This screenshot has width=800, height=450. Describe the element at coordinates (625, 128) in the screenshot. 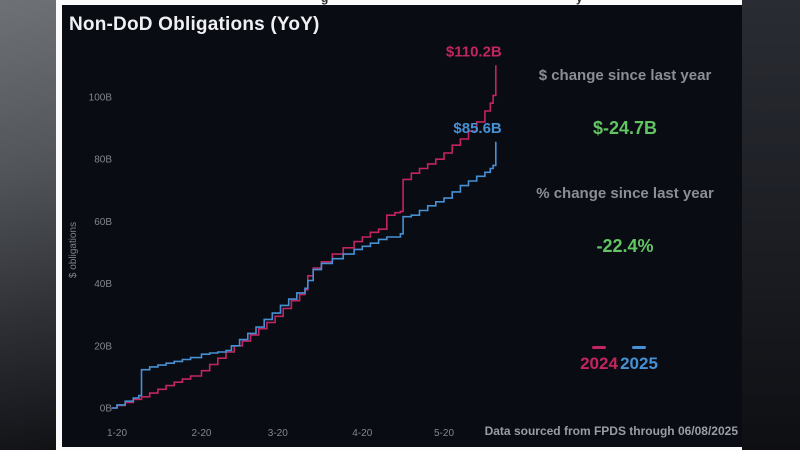

I see `stat-dollar-change-value: $-24.7B` at that location.